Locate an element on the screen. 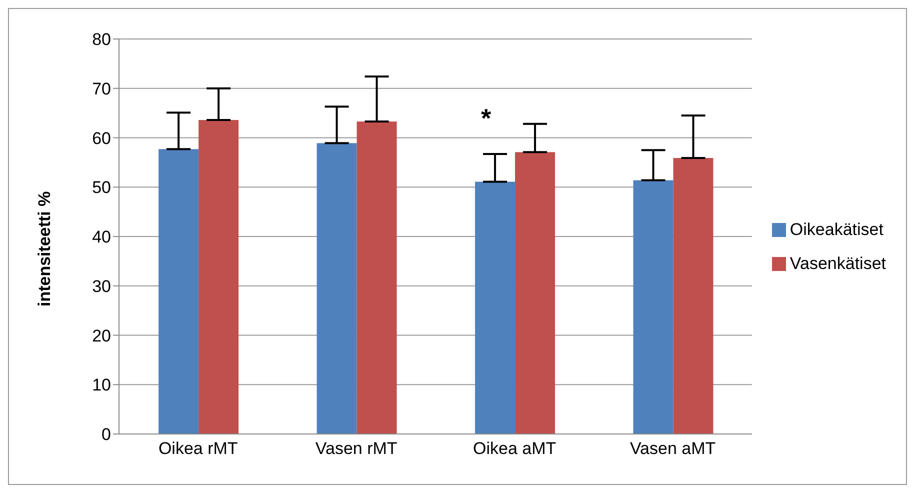  x-tick-label: Vasen aMT is located at coordinates (673, 448).